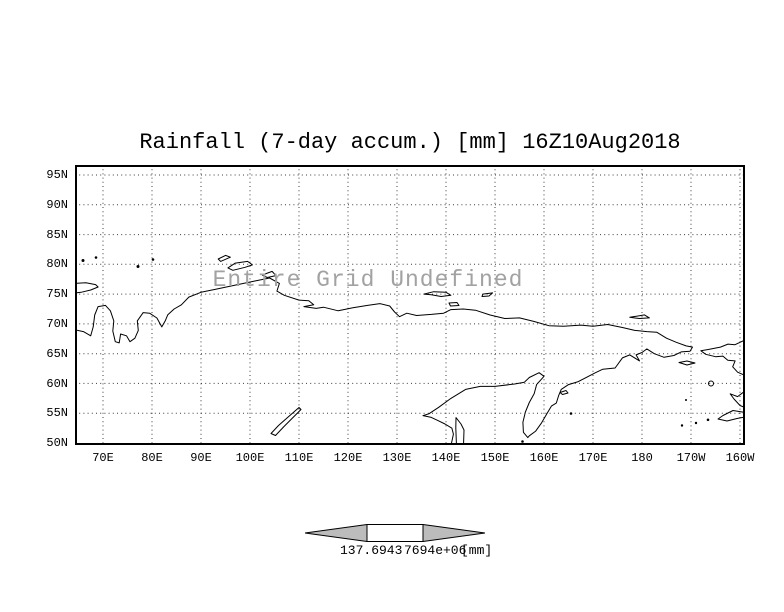  Describe the element at coordinates (446, 458) in the screenshot. I see `x-tick-label: 140E` at that location.